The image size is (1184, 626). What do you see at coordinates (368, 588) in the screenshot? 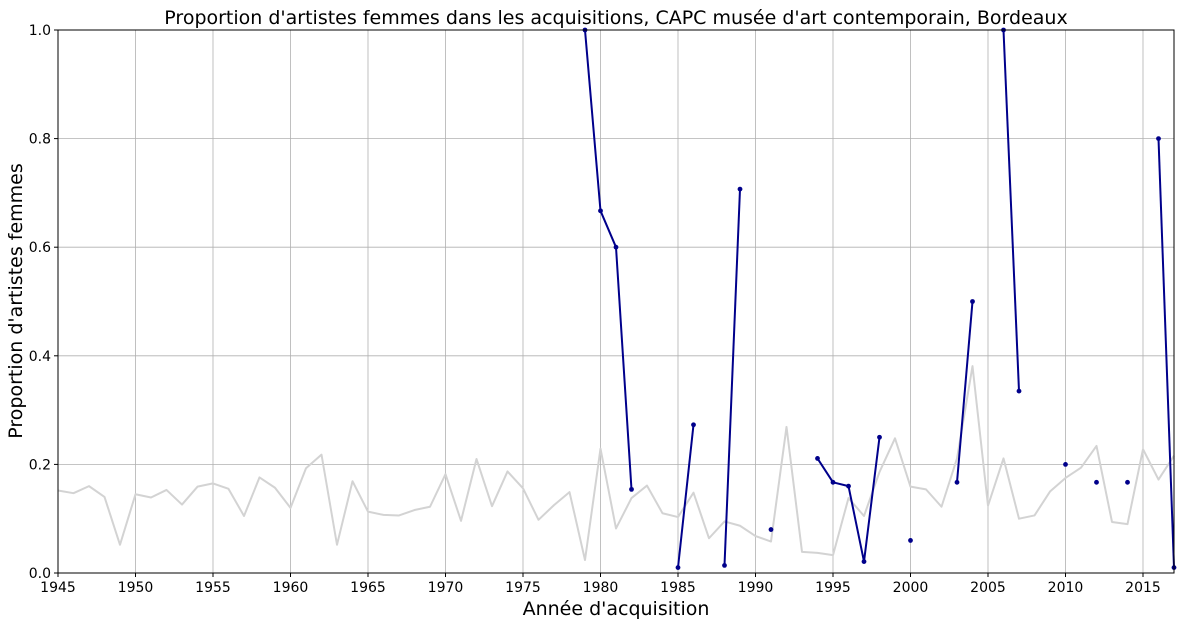
I see `x-tick-label-1965: 1965` at bounding box center [368, 588].